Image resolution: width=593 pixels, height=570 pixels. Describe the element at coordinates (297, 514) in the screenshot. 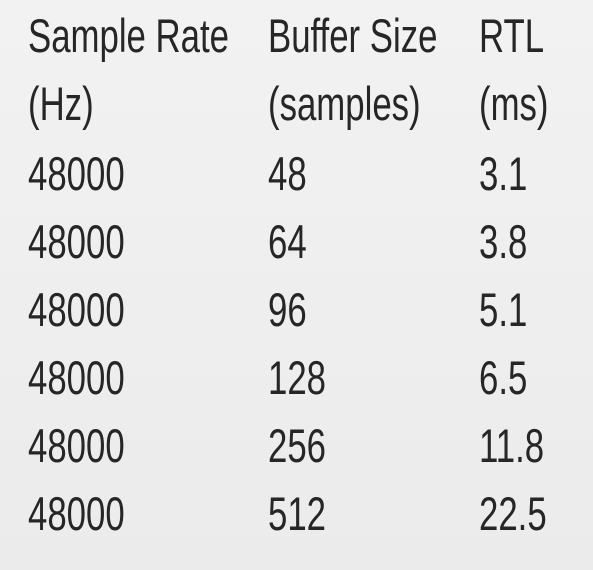

I see `table-cell: 512` at that location.